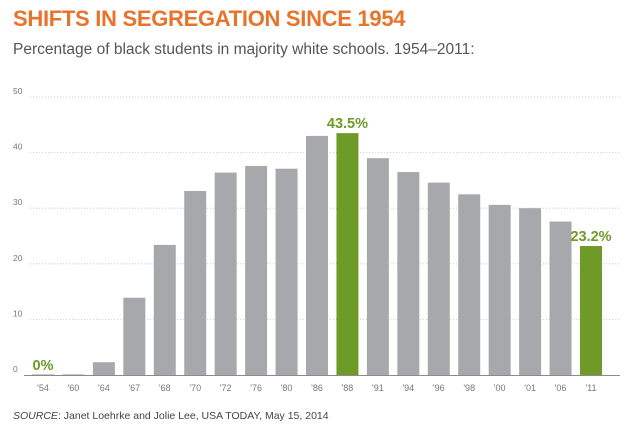 This screenshot has height=439, width=640. I want to click on data-label: 0%, so click(43, 366).